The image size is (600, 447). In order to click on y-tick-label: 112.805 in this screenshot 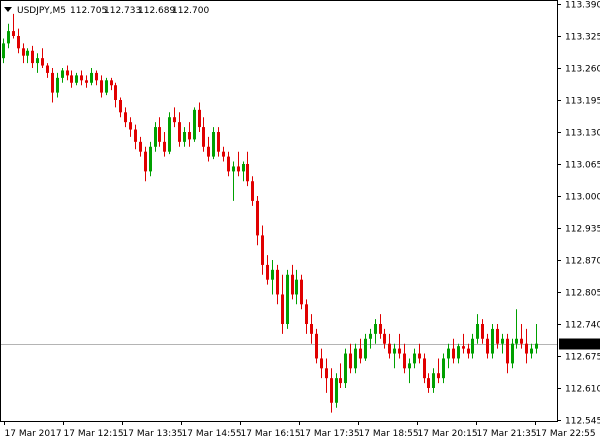, I will do `click(582, 294)`.